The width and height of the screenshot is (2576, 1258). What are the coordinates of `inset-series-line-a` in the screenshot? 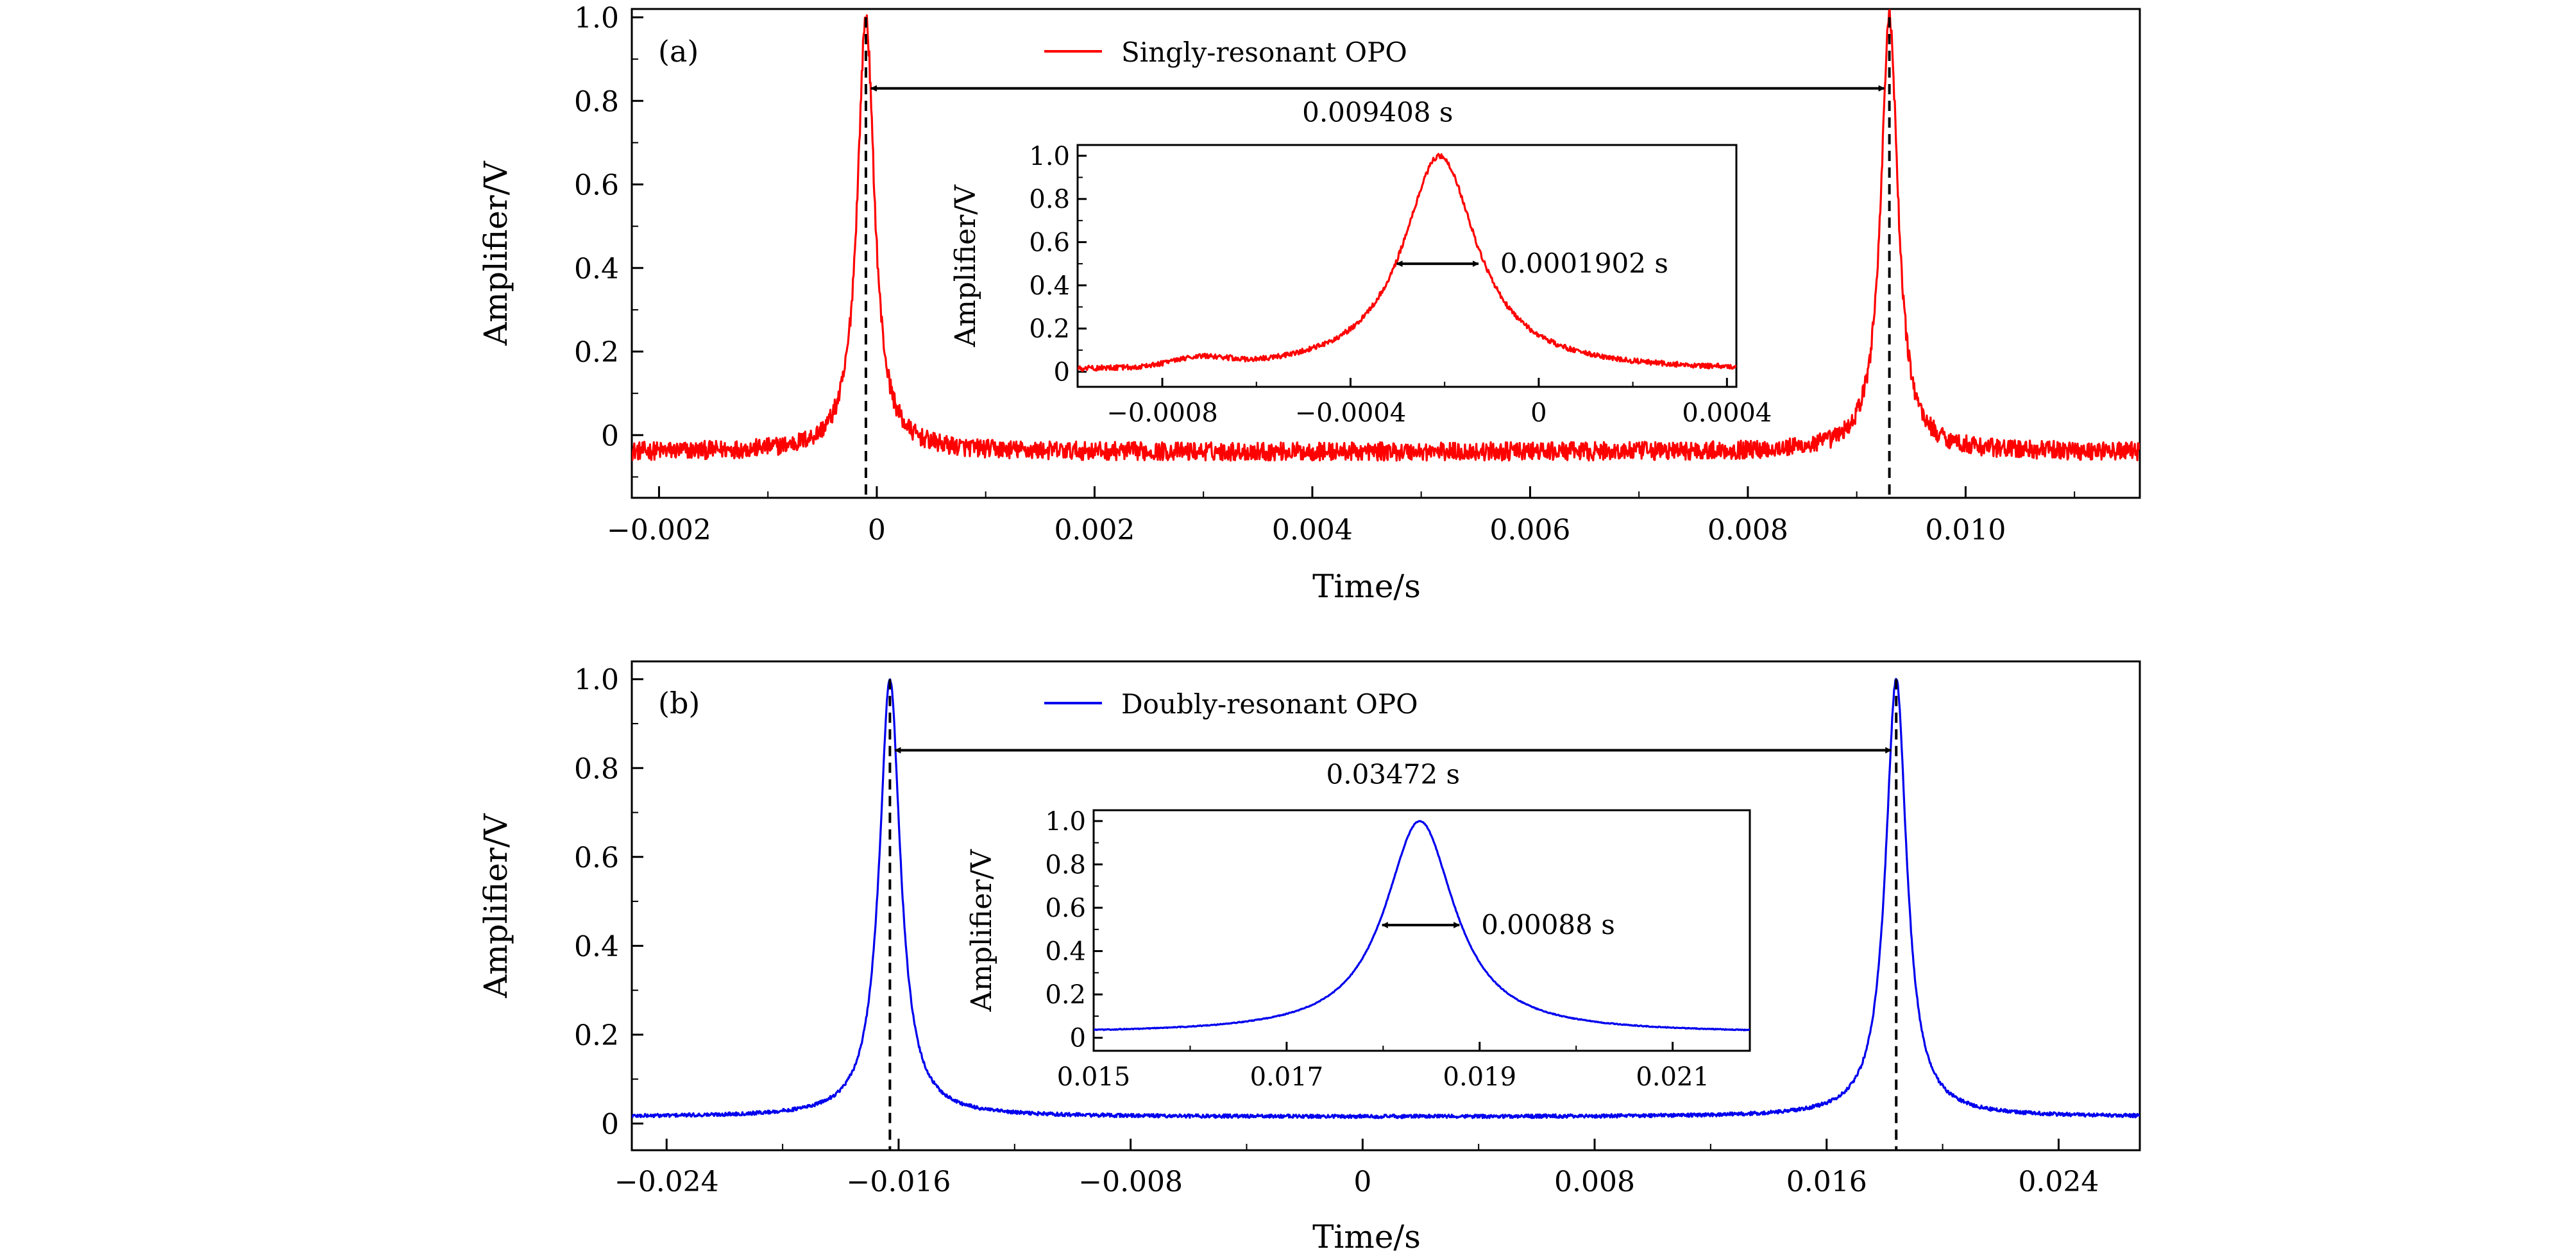 It's located at (1407, 262).